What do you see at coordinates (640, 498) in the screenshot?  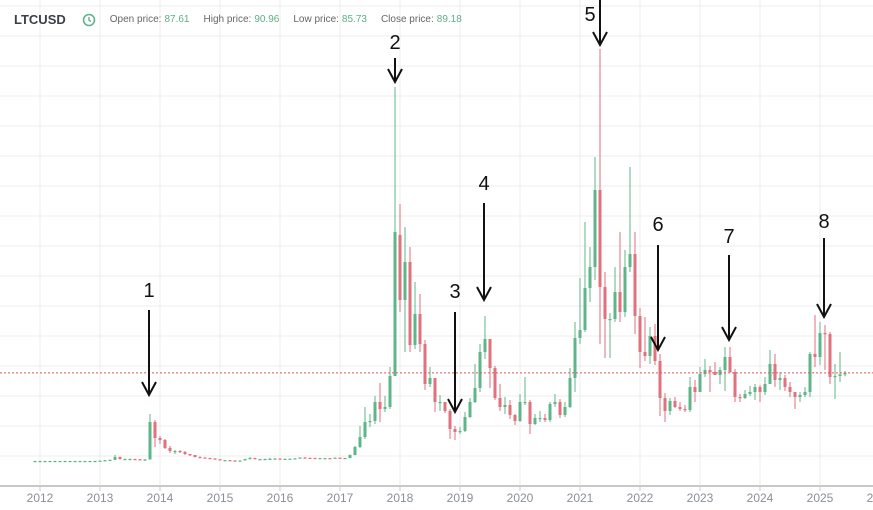 I see `x-tick-label: 2022` at bounding box center [640, 498].